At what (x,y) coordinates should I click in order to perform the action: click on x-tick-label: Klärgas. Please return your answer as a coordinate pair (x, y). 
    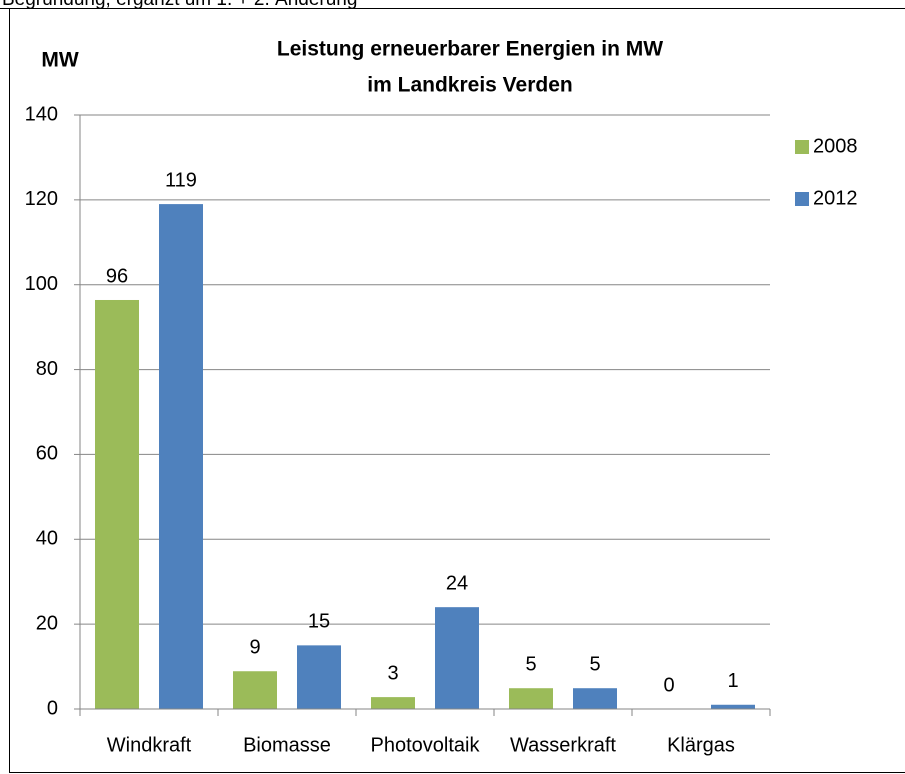
    Looking at the image, I should click on (701, 745).